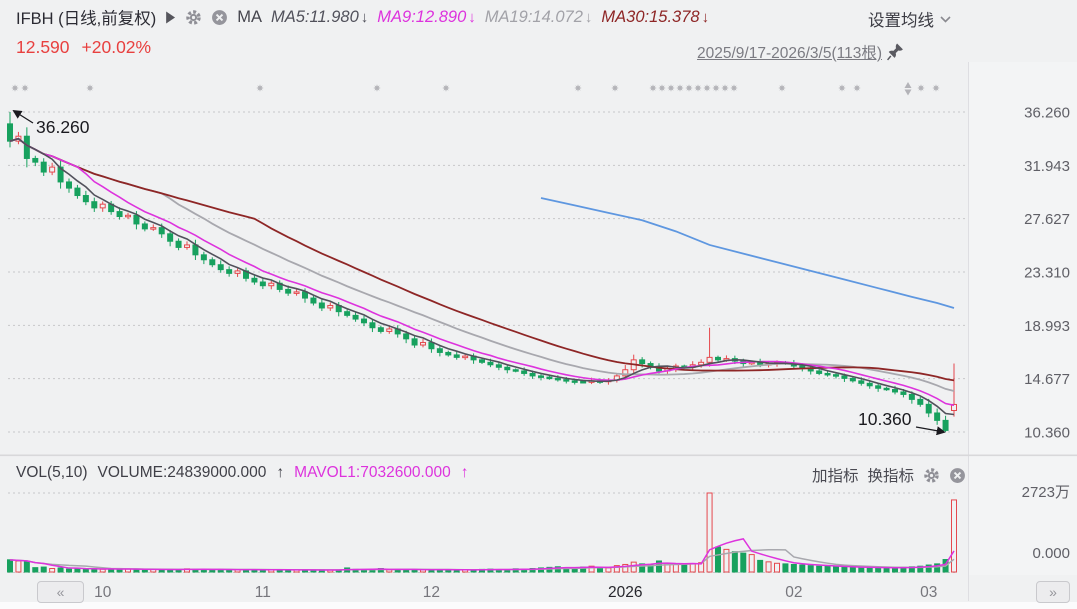 The image size is (1077, 609). What do you see at coordinates (1047, 219) in the screenshot?
I see `price-axis-label: 27.627` at bounding box center [1047, 219].